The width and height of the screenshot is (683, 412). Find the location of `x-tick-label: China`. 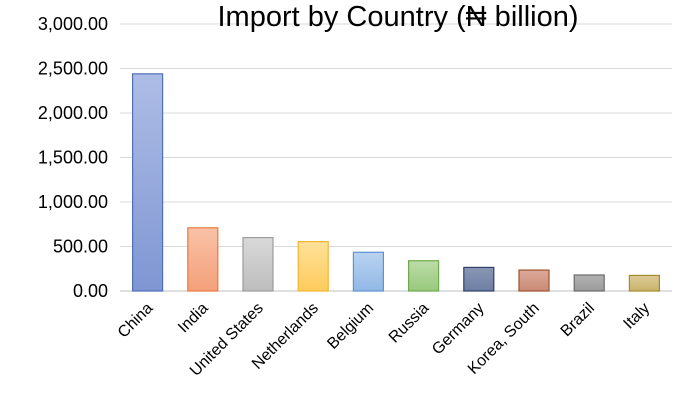

x-tick-label: China is located at coordinates (136, 321).